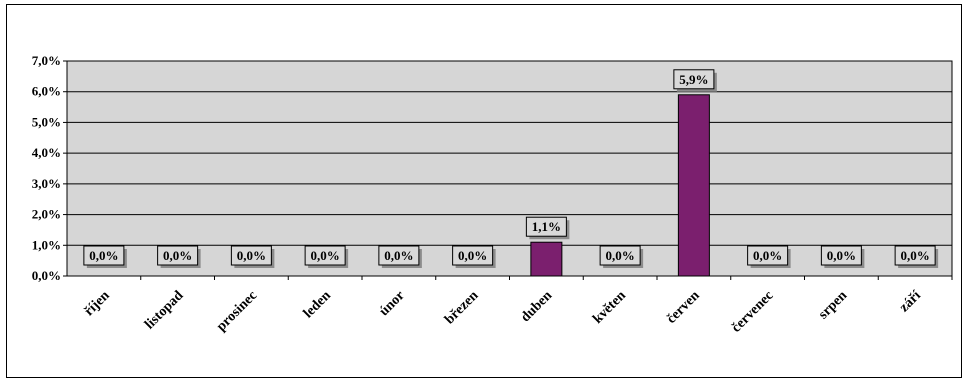  Describe the element at coordinates (46, 60) in the screenshot. I see `y-tick-label: 7,0%` at that location.